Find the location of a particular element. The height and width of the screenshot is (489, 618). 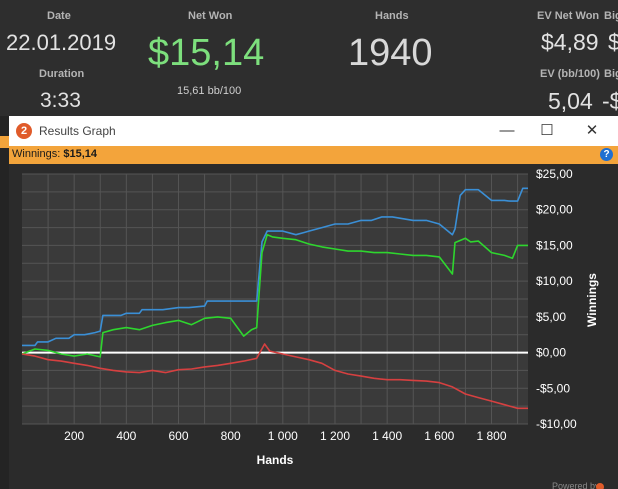

winnings-label: Winnings: is located at coordinates (36, 154).